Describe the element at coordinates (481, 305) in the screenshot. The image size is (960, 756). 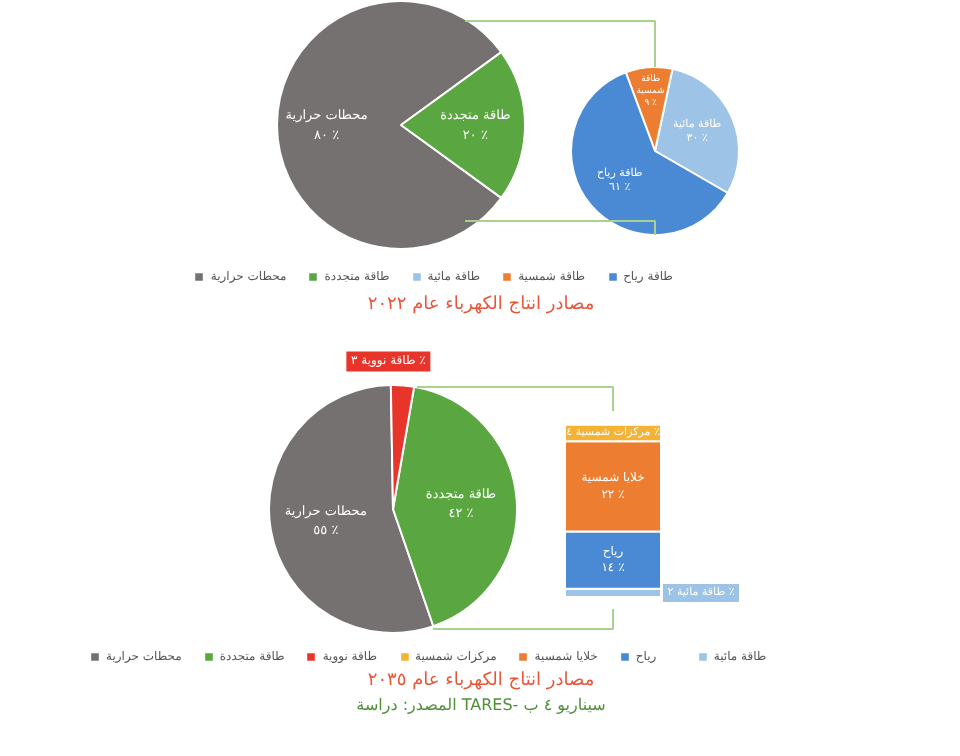
I see `text: مصادر انتاج الكهرباء عام ٢٠٢٢` at that location.